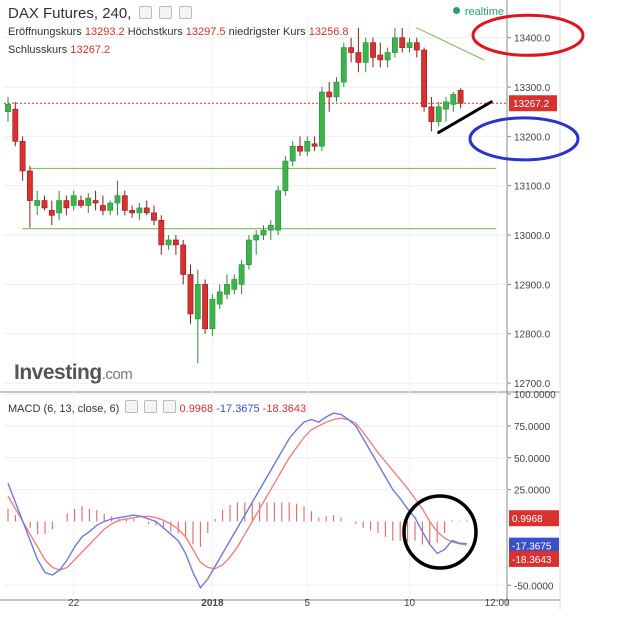 The image size is (624, 620). I want to click on low-label: niedrigster Kurs, so click(267, 32).